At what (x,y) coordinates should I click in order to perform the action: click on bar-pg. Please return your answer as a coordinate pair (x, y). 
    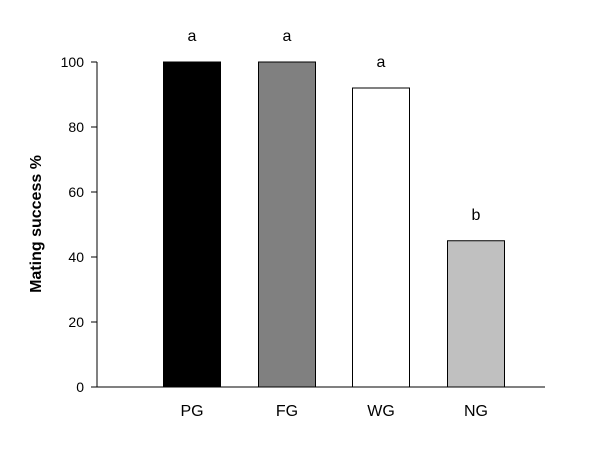
    Looking at the image, I should click on (192, 224).